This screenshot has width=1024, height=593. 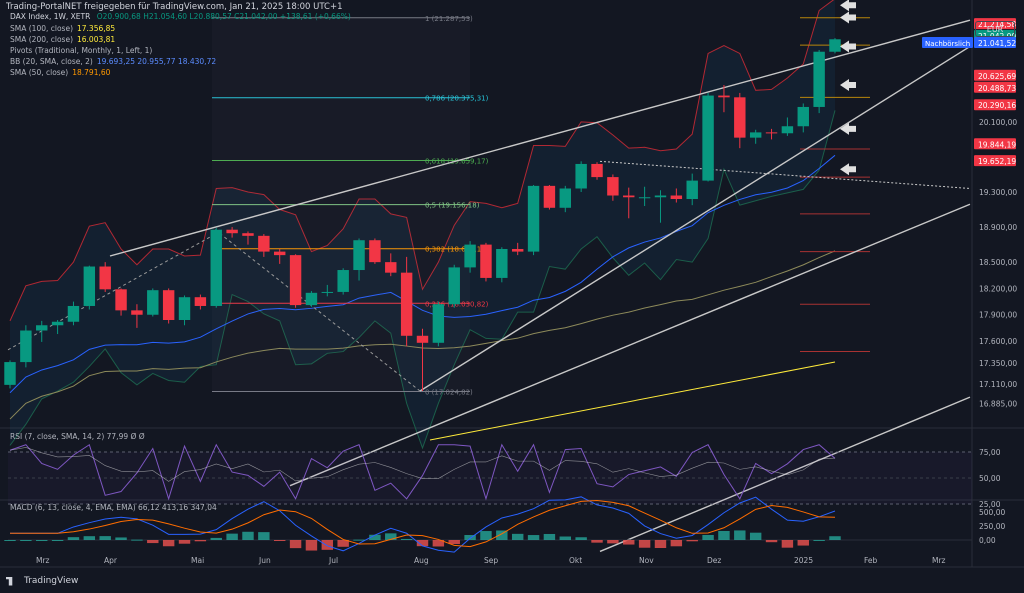 What do you see at coordinates (997, 88) in the screenshot?
I see `price-badge-label: 20.488,73` at bounding box center [997, 88].